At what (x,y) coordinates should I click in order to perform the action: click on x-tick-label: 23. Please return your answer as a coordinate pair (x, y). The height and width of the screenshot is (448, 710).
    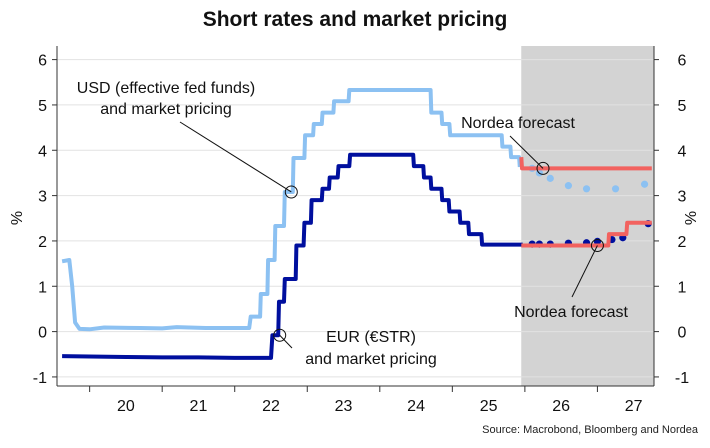
    Looking at the image, I should click on (344, 406).